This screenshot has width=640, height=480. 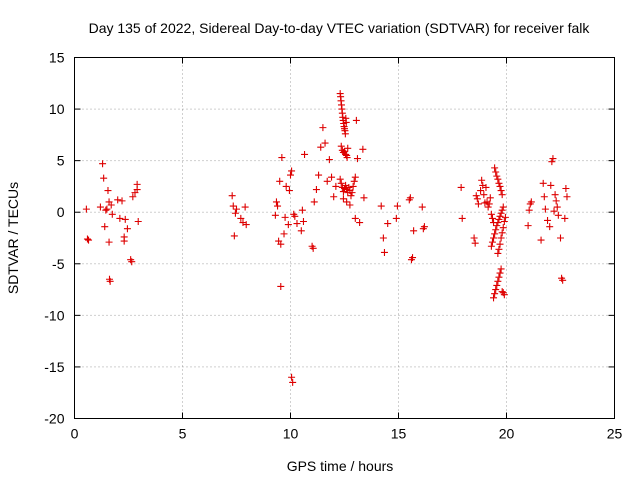 What do you see at coordinates (54, 419) in the screenshot?
I see `y-tick-label: -20` at bounding box center [54, 419].